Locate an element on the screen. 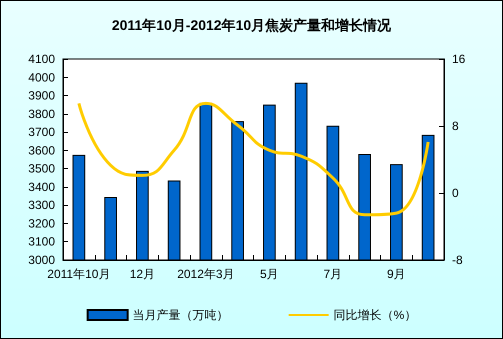 This screenshot has width=503, height=339. y-tick-label: 3500 is located at coordinates (42, 169).